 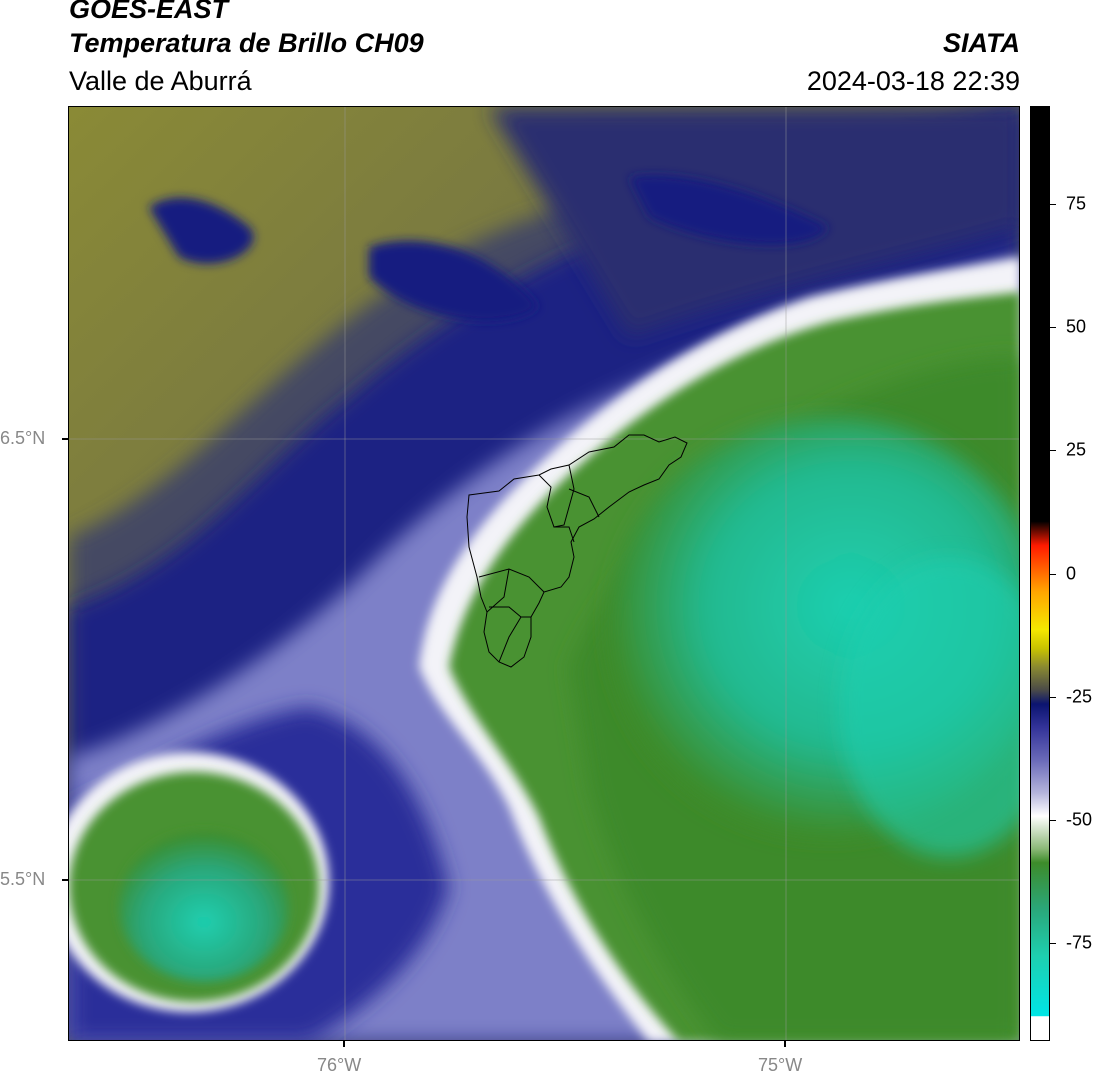 What do you see at coordinates (339, 1065) in the screenshot?
I see `lon-label-76w: 76°W` at bounding box center [339, 1065].